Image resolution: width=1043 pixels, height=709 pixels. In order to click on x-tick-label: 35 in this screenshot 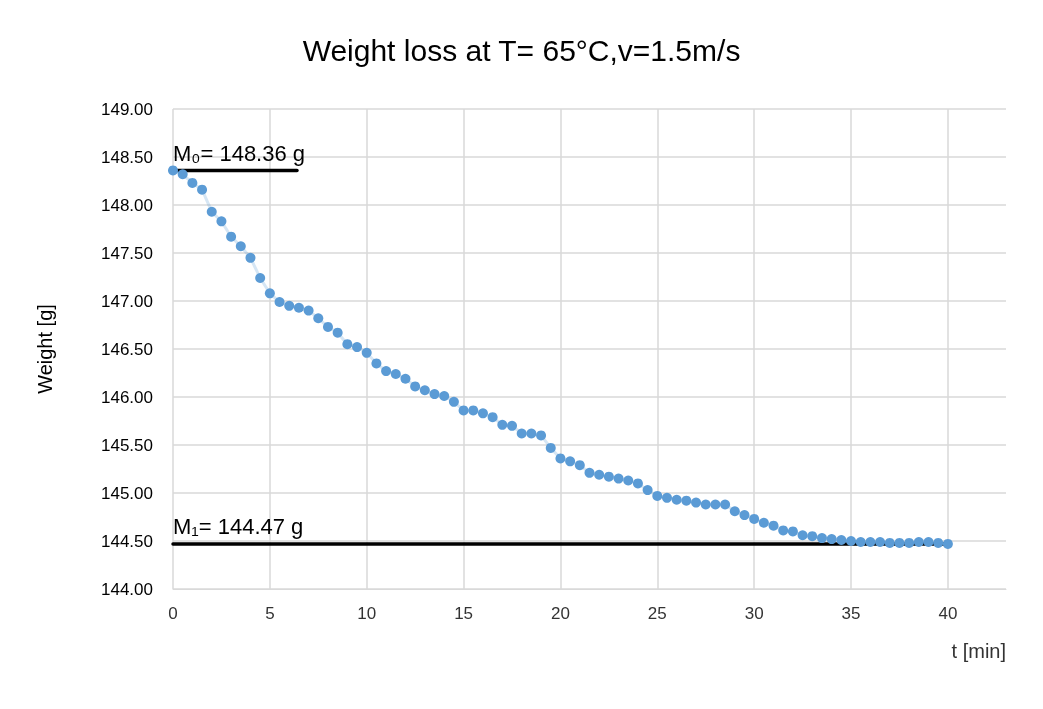, I will do `click(851, 613)`.